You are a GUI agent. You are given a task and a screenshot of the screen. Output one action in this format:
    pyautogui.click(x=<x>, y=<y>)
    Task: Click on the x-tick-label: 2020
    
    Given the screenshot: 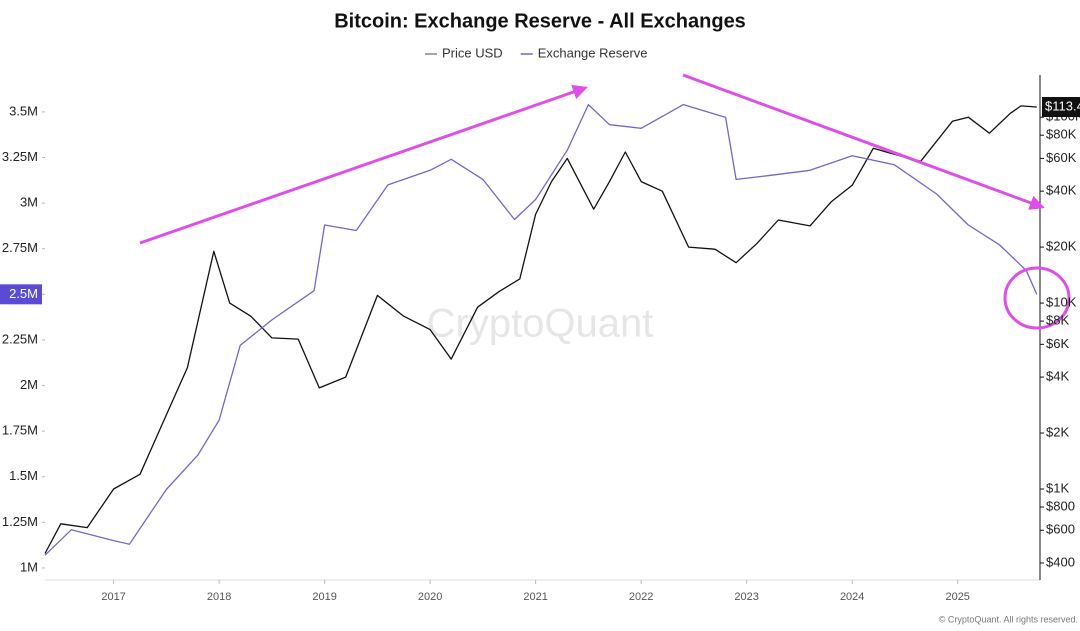 What is the action you would take?
    pyautogui.click(x=430, y=597)
    